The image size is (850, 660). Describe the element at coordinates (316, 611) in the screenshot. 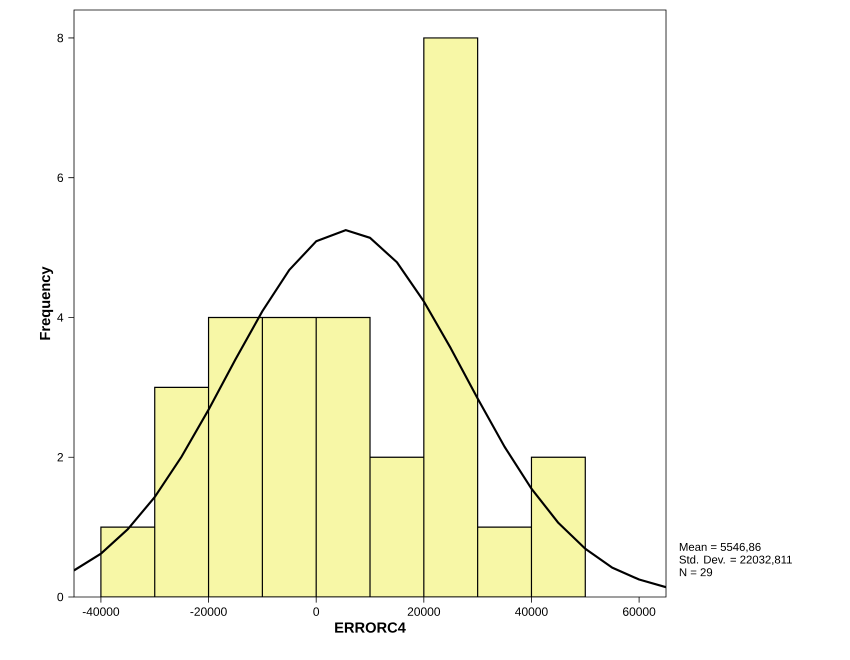

I see `x-tick-label: 0` at that location.